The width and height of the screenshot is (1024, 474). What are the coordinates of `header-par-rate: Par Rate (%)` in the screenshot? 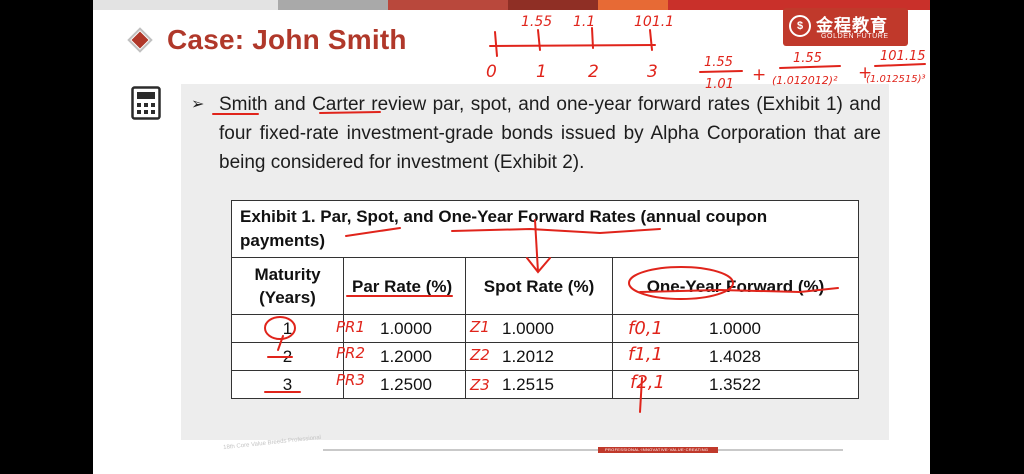 It's located at (404, 286).